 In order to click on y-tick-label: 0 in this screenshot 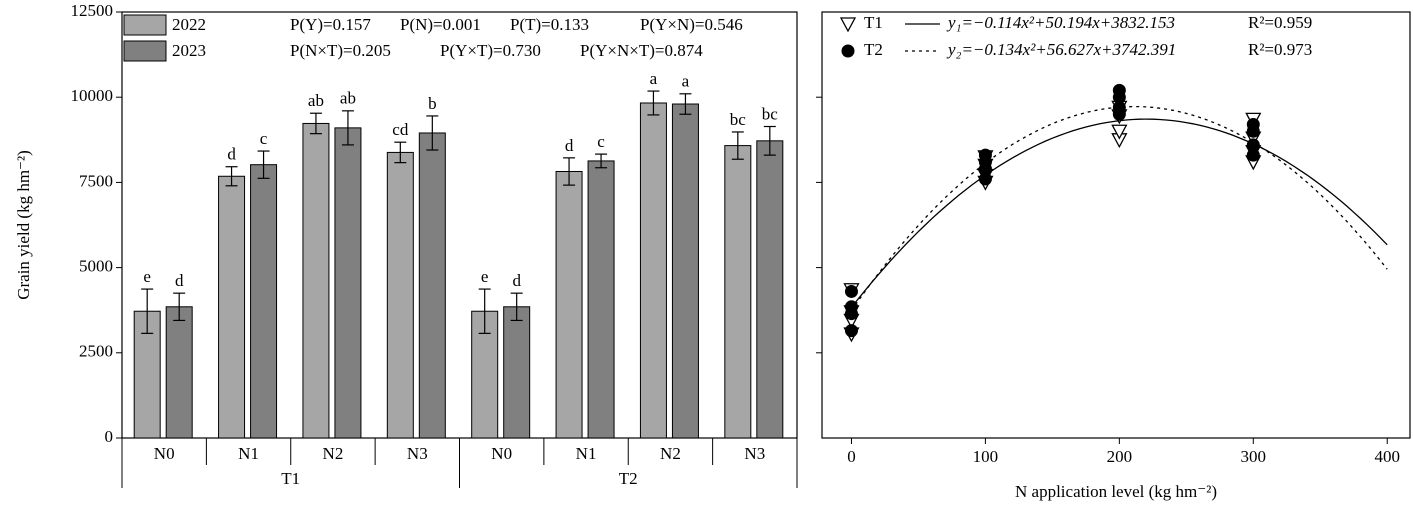, I will do `click(109, 436)`.